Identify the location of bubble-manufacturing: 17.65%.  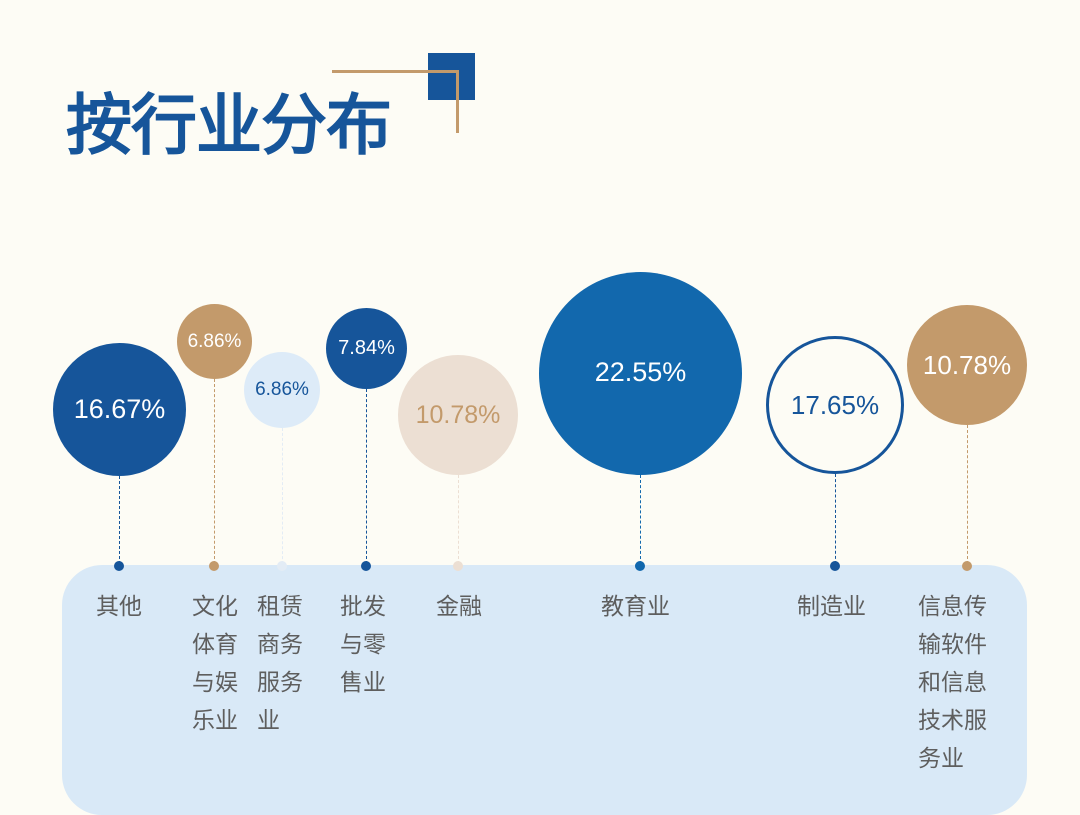
(835, 405).